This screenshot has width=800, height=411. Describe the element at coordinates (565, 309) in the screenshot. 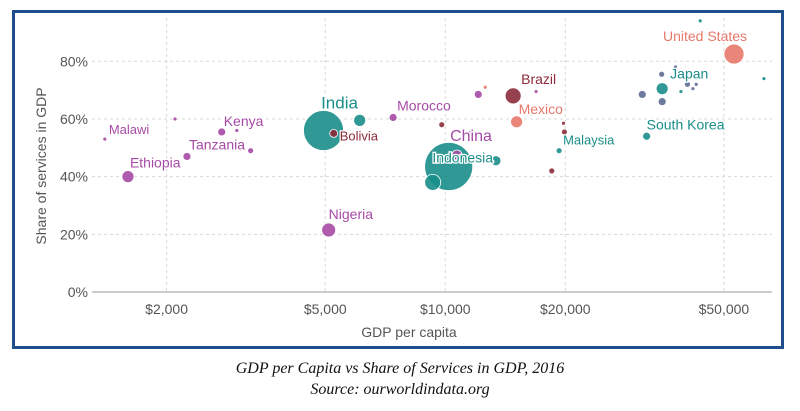

I see `x-tick-label: $20,000` at that location.